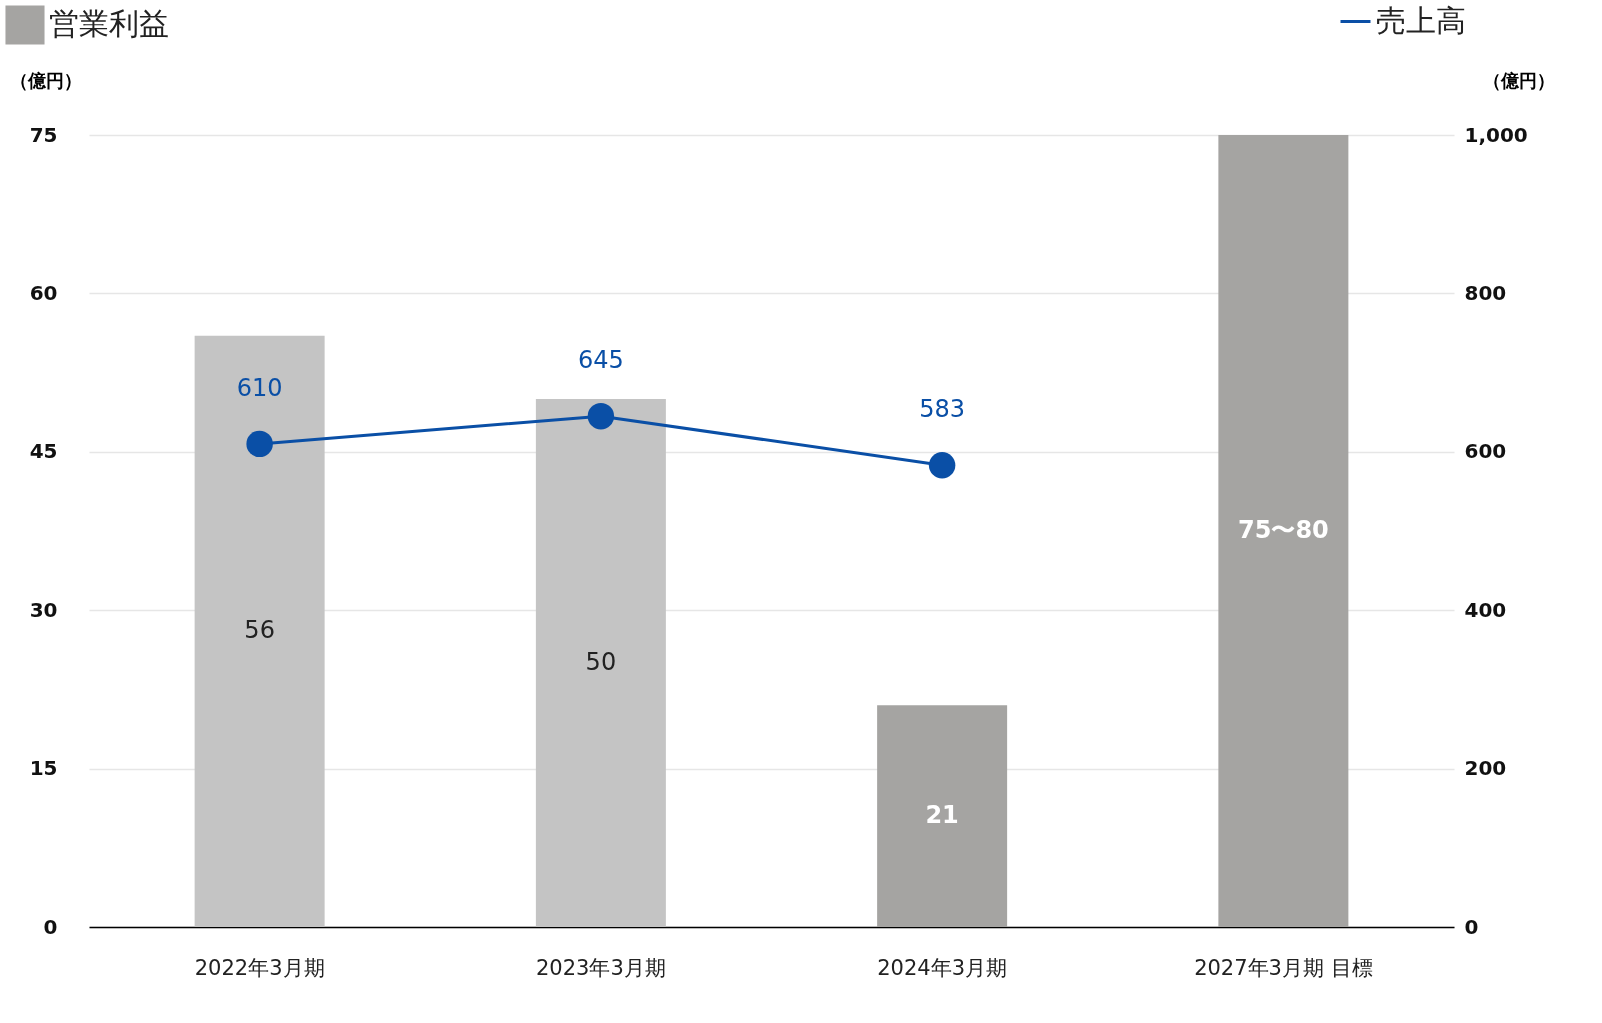  Describe the element at coordinates (109, 23) in the screenshot. I see `legend-label: 営業利益` at that location.